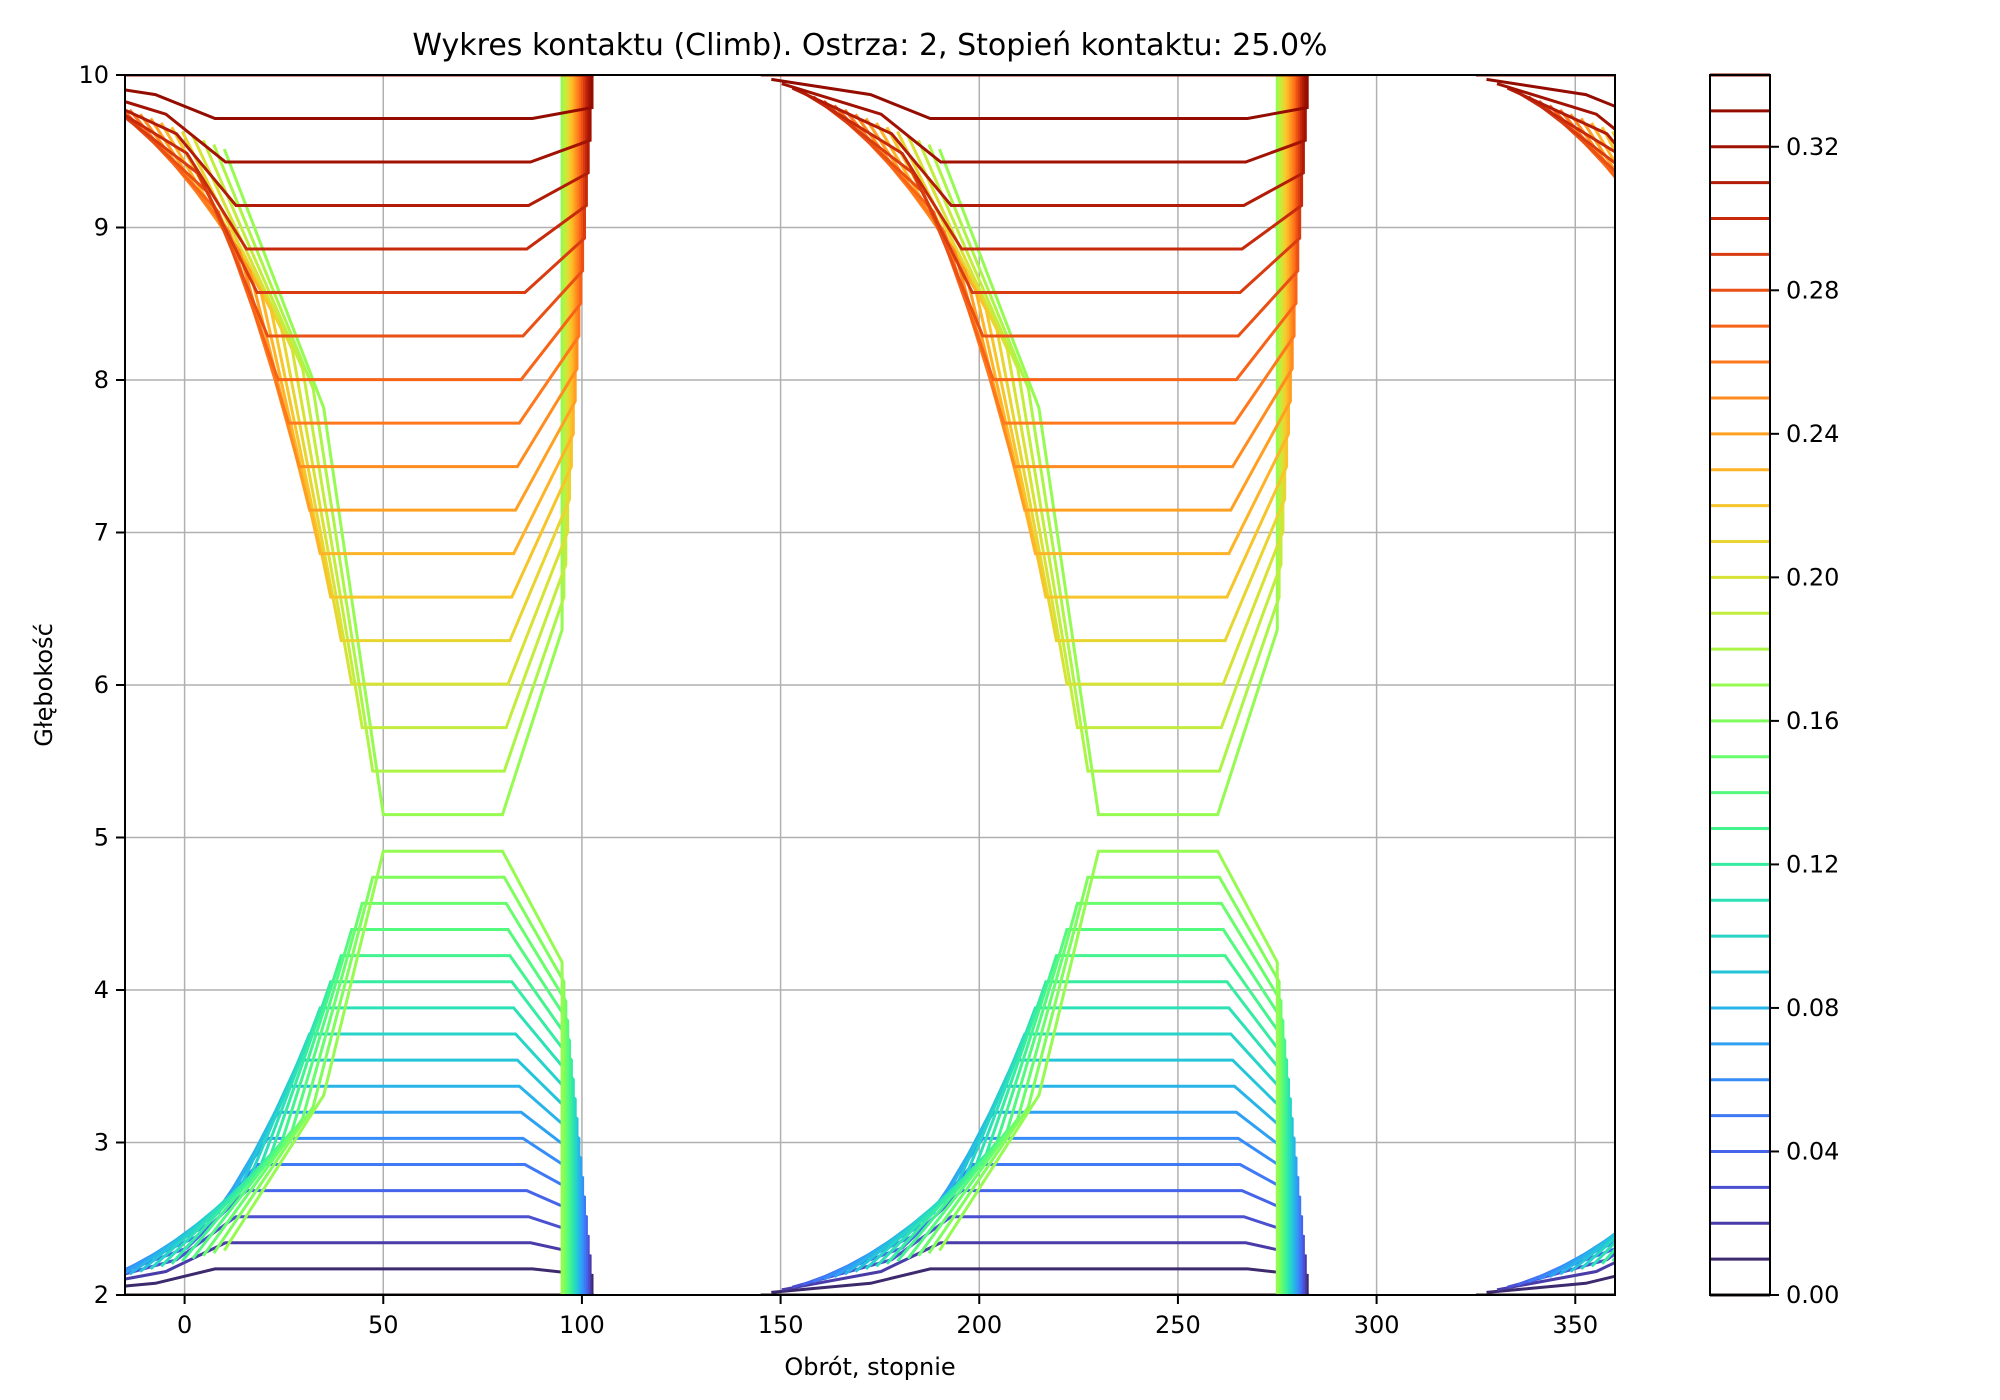 This screenshot has height=1400, width=2000. What do you see at coordinates (1812, 290) in the screenshot?
I see `colorbar-tick-label: 0.28` at bounding box center [1812, 290].